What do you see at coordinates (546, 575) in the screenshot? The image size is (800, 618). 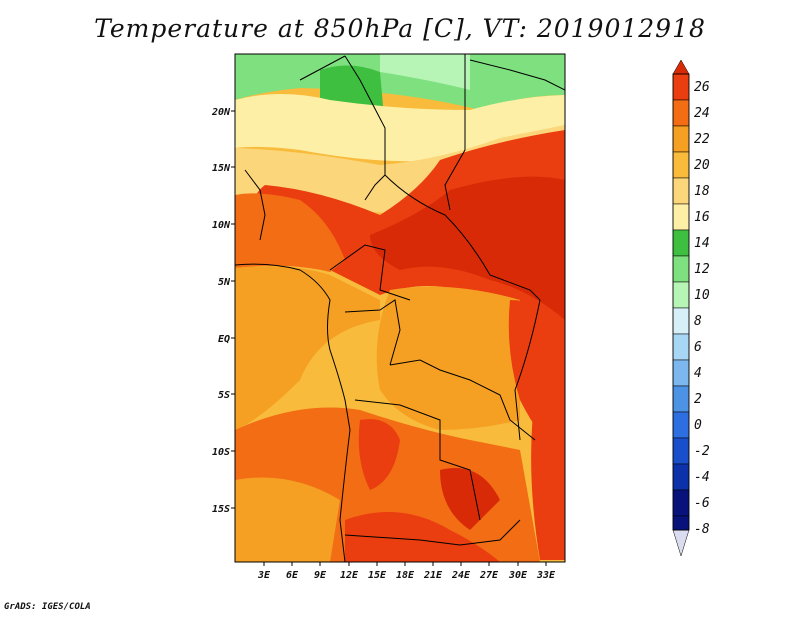 I see `lon-tick-label: 33E` at bounding box center [546, 575].